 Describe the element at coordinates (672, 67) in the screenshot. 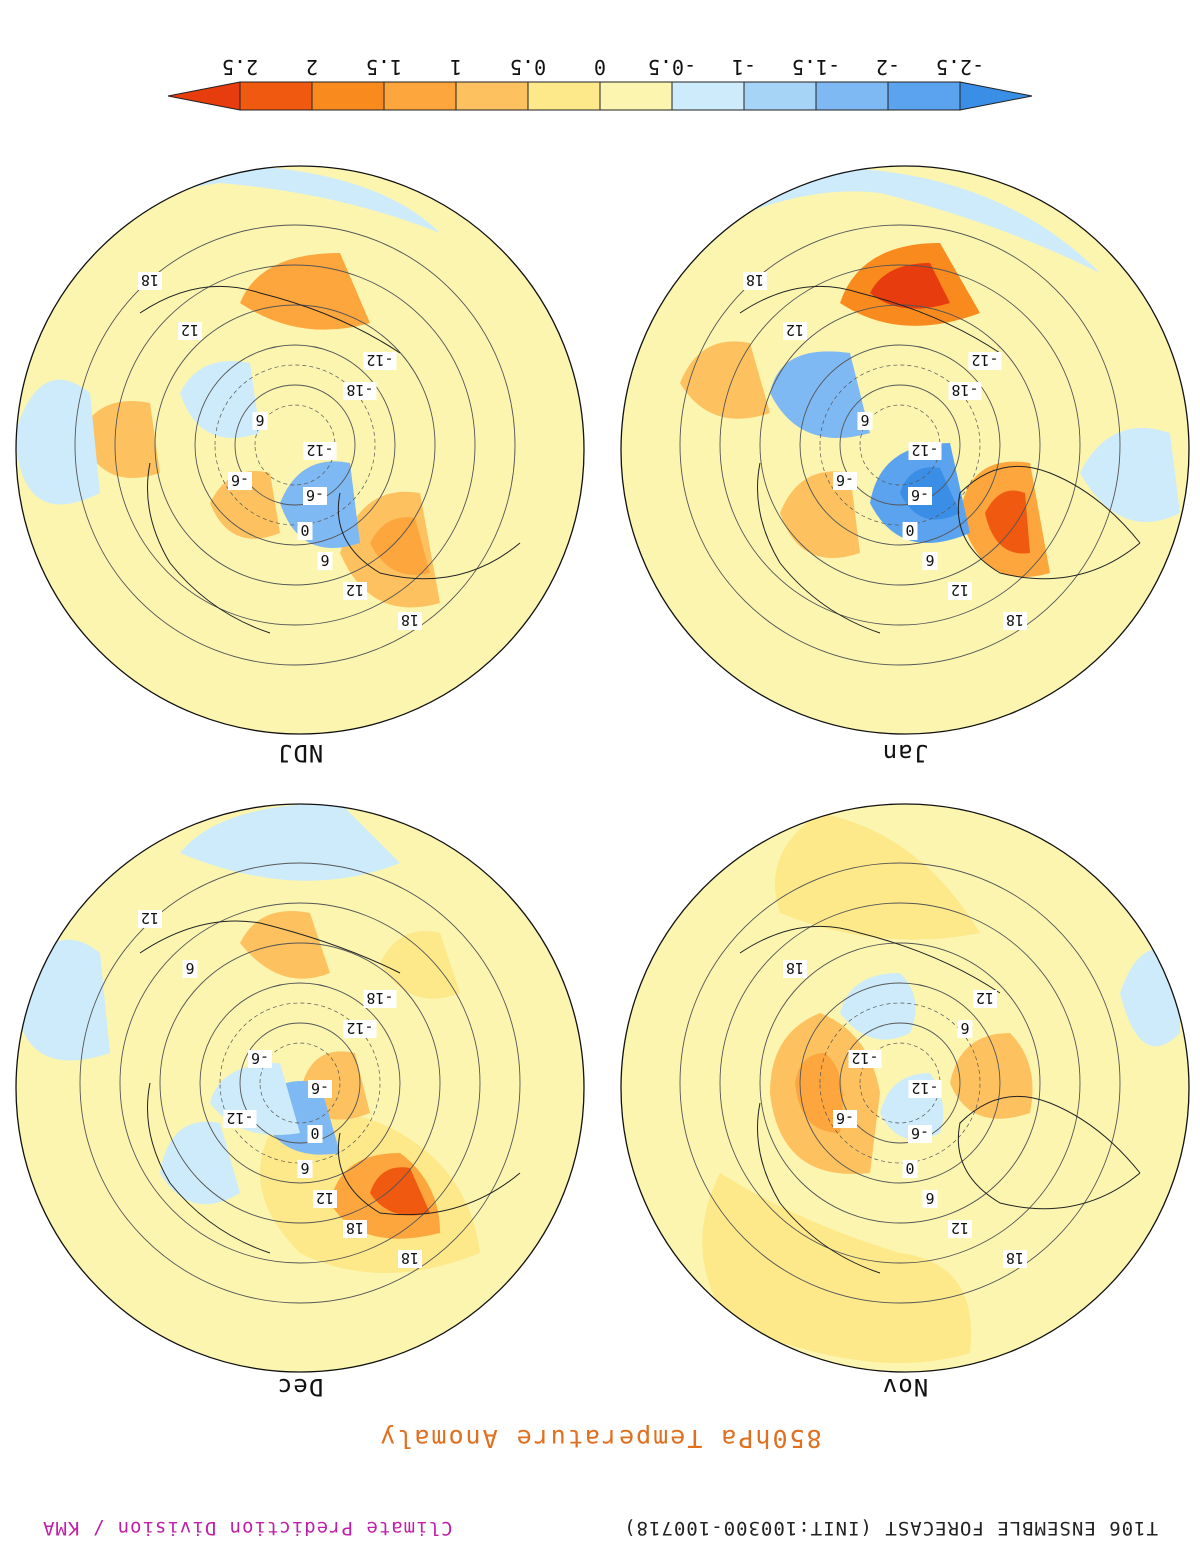

I see `colorbar-tick-label: -0.5` at that location.